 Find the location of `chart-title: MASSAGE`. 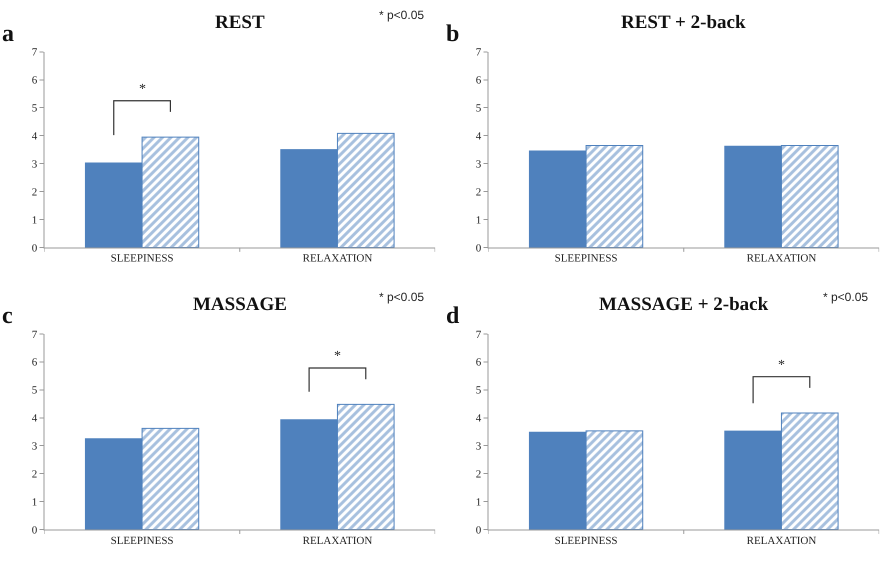

chart-title: MASSAGE is located at coordinates (240, 304).